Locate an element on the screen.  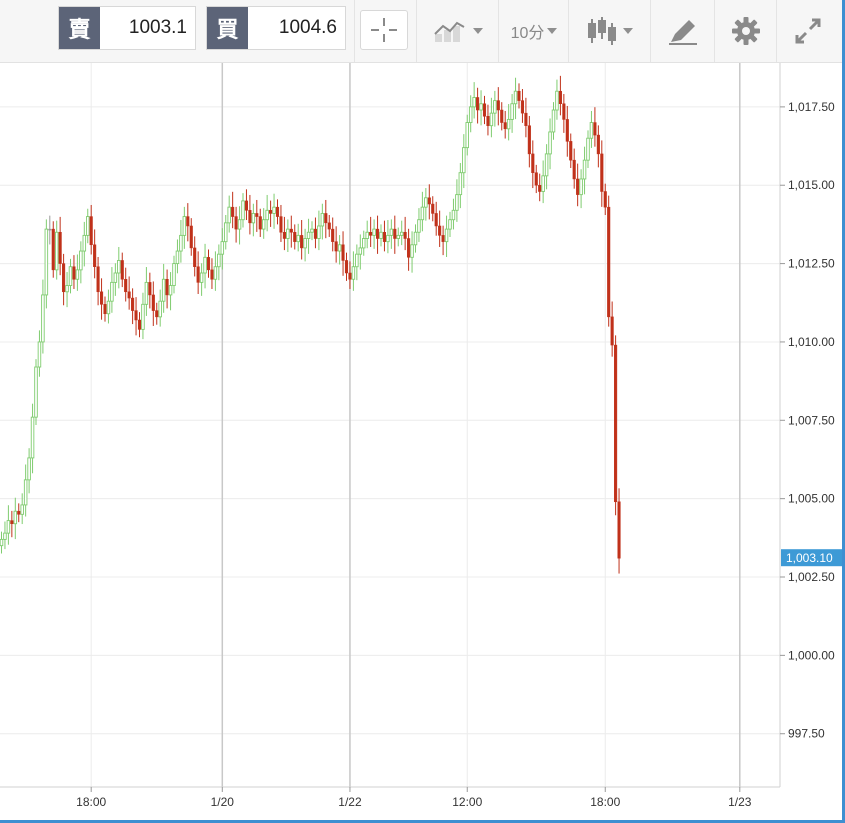
x-tick-label: 1/23 is located at coordinates (740, 802).